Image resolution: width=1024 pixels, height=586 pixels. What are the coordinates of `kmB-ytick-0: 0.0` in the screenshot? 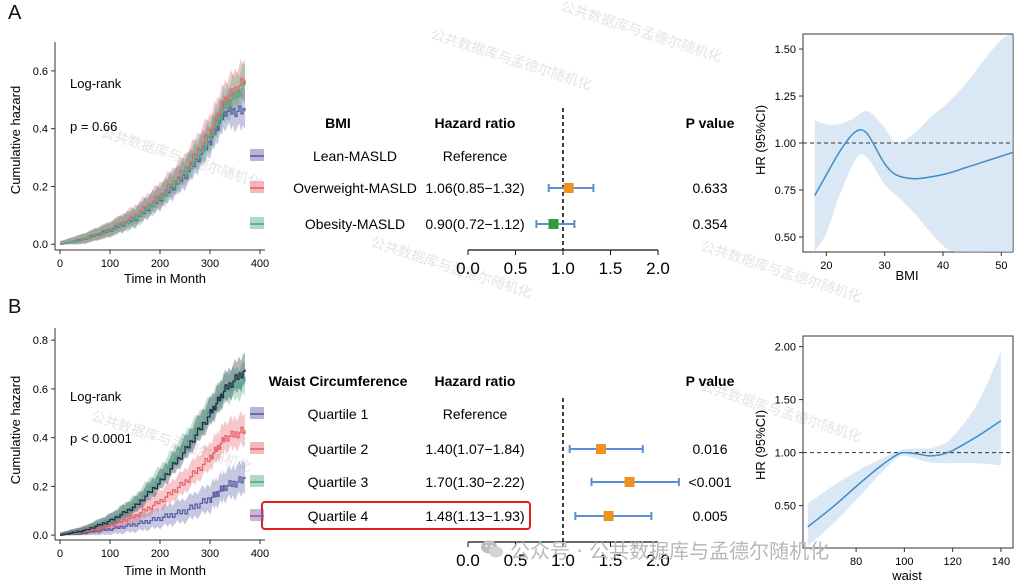 It's located at (40, 536).